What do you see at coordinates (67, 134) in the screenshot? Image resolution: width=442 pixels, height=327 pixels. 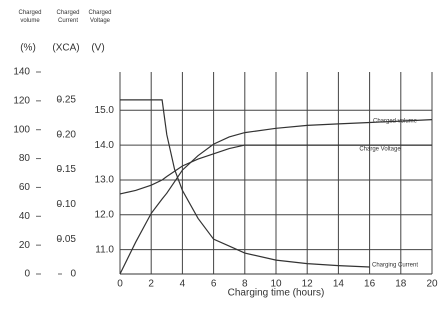 I see `y2-tick-label: 0.20` at bounding box center [67, 134].